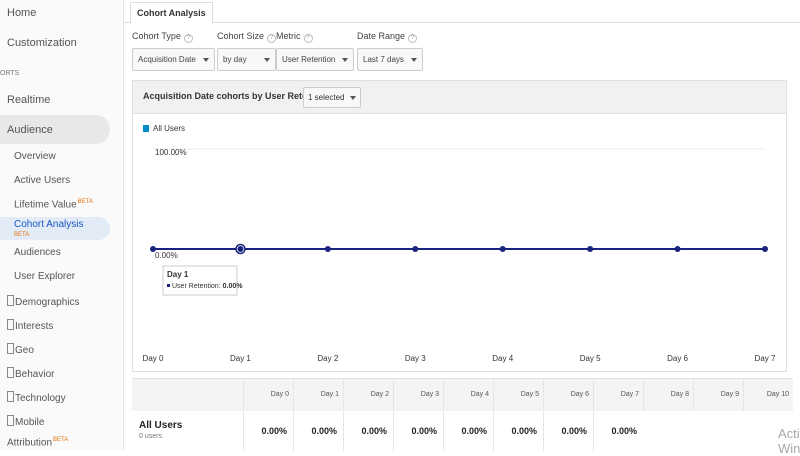  I want to click on column-header: Day 8, so click(668, 395).